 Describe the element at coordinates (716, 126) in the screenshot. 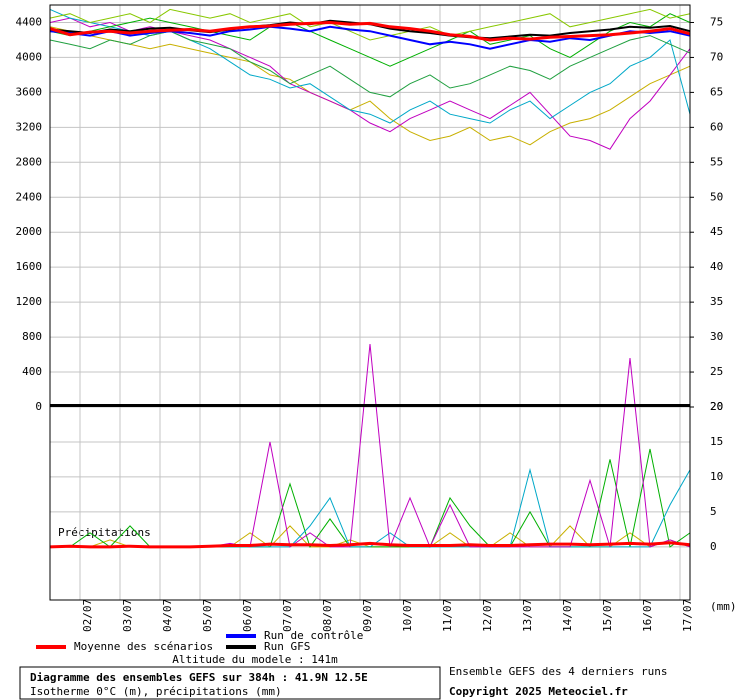

I see `y2-tick-label: 60` at that location.